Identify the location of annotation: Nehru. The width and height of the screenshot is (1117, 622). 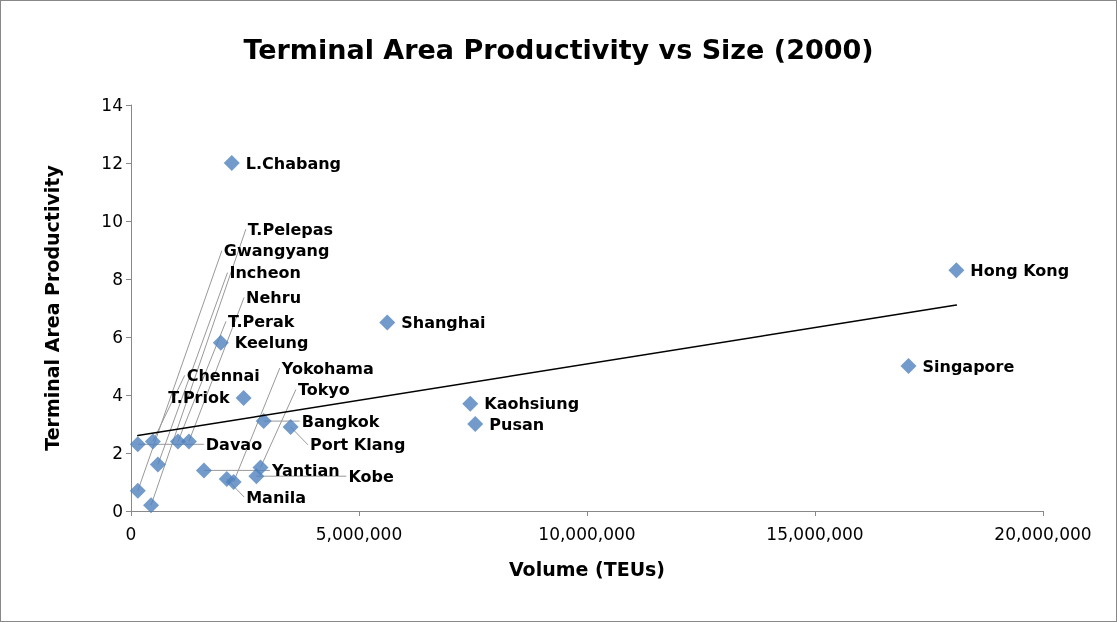
(274, 297).